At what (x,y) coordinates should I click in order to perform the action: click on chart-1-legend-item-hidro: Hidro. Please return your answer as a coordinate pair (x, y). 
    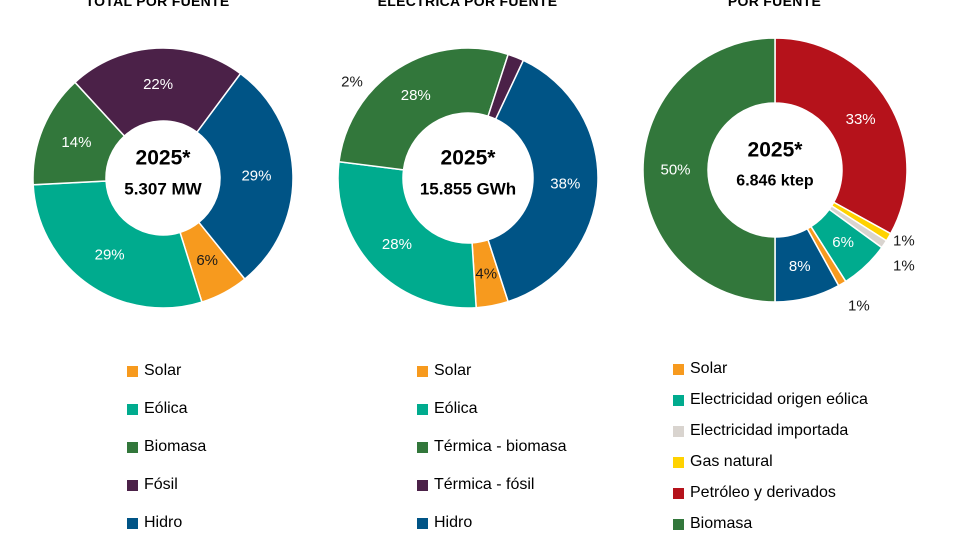
    Looking at the image, I should click on (166, 523).